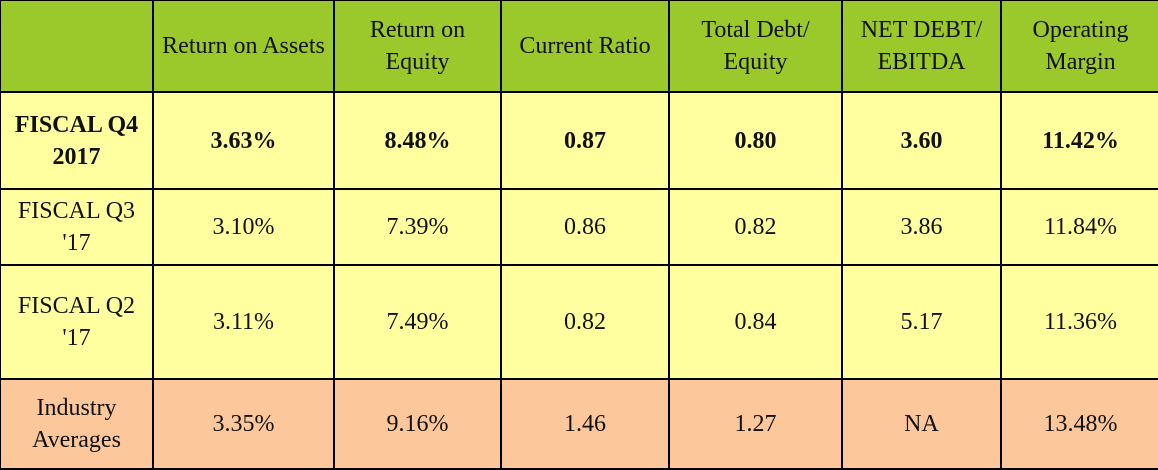  Describe the element at coordinates (585, 46) in the screenshot. I see `header-current-ratio: Current Ratio` at that location.